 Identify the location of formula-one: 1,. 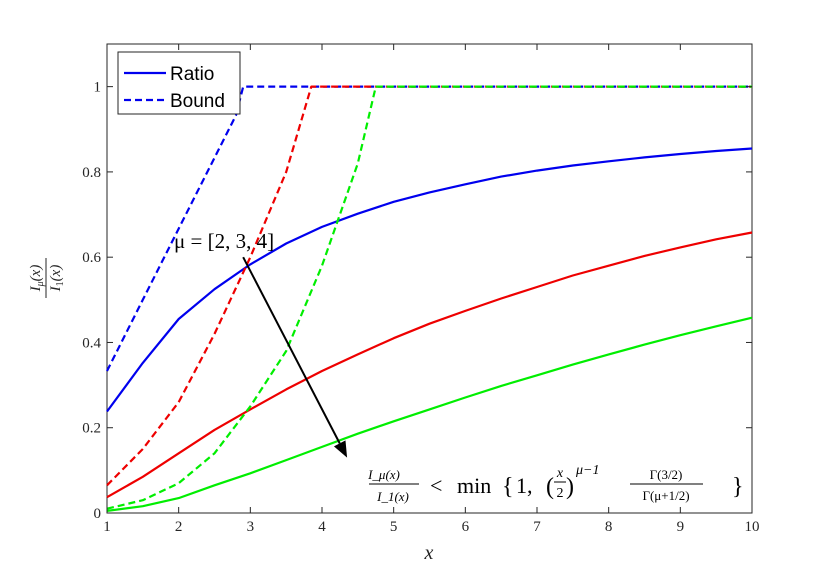
(524, 485).